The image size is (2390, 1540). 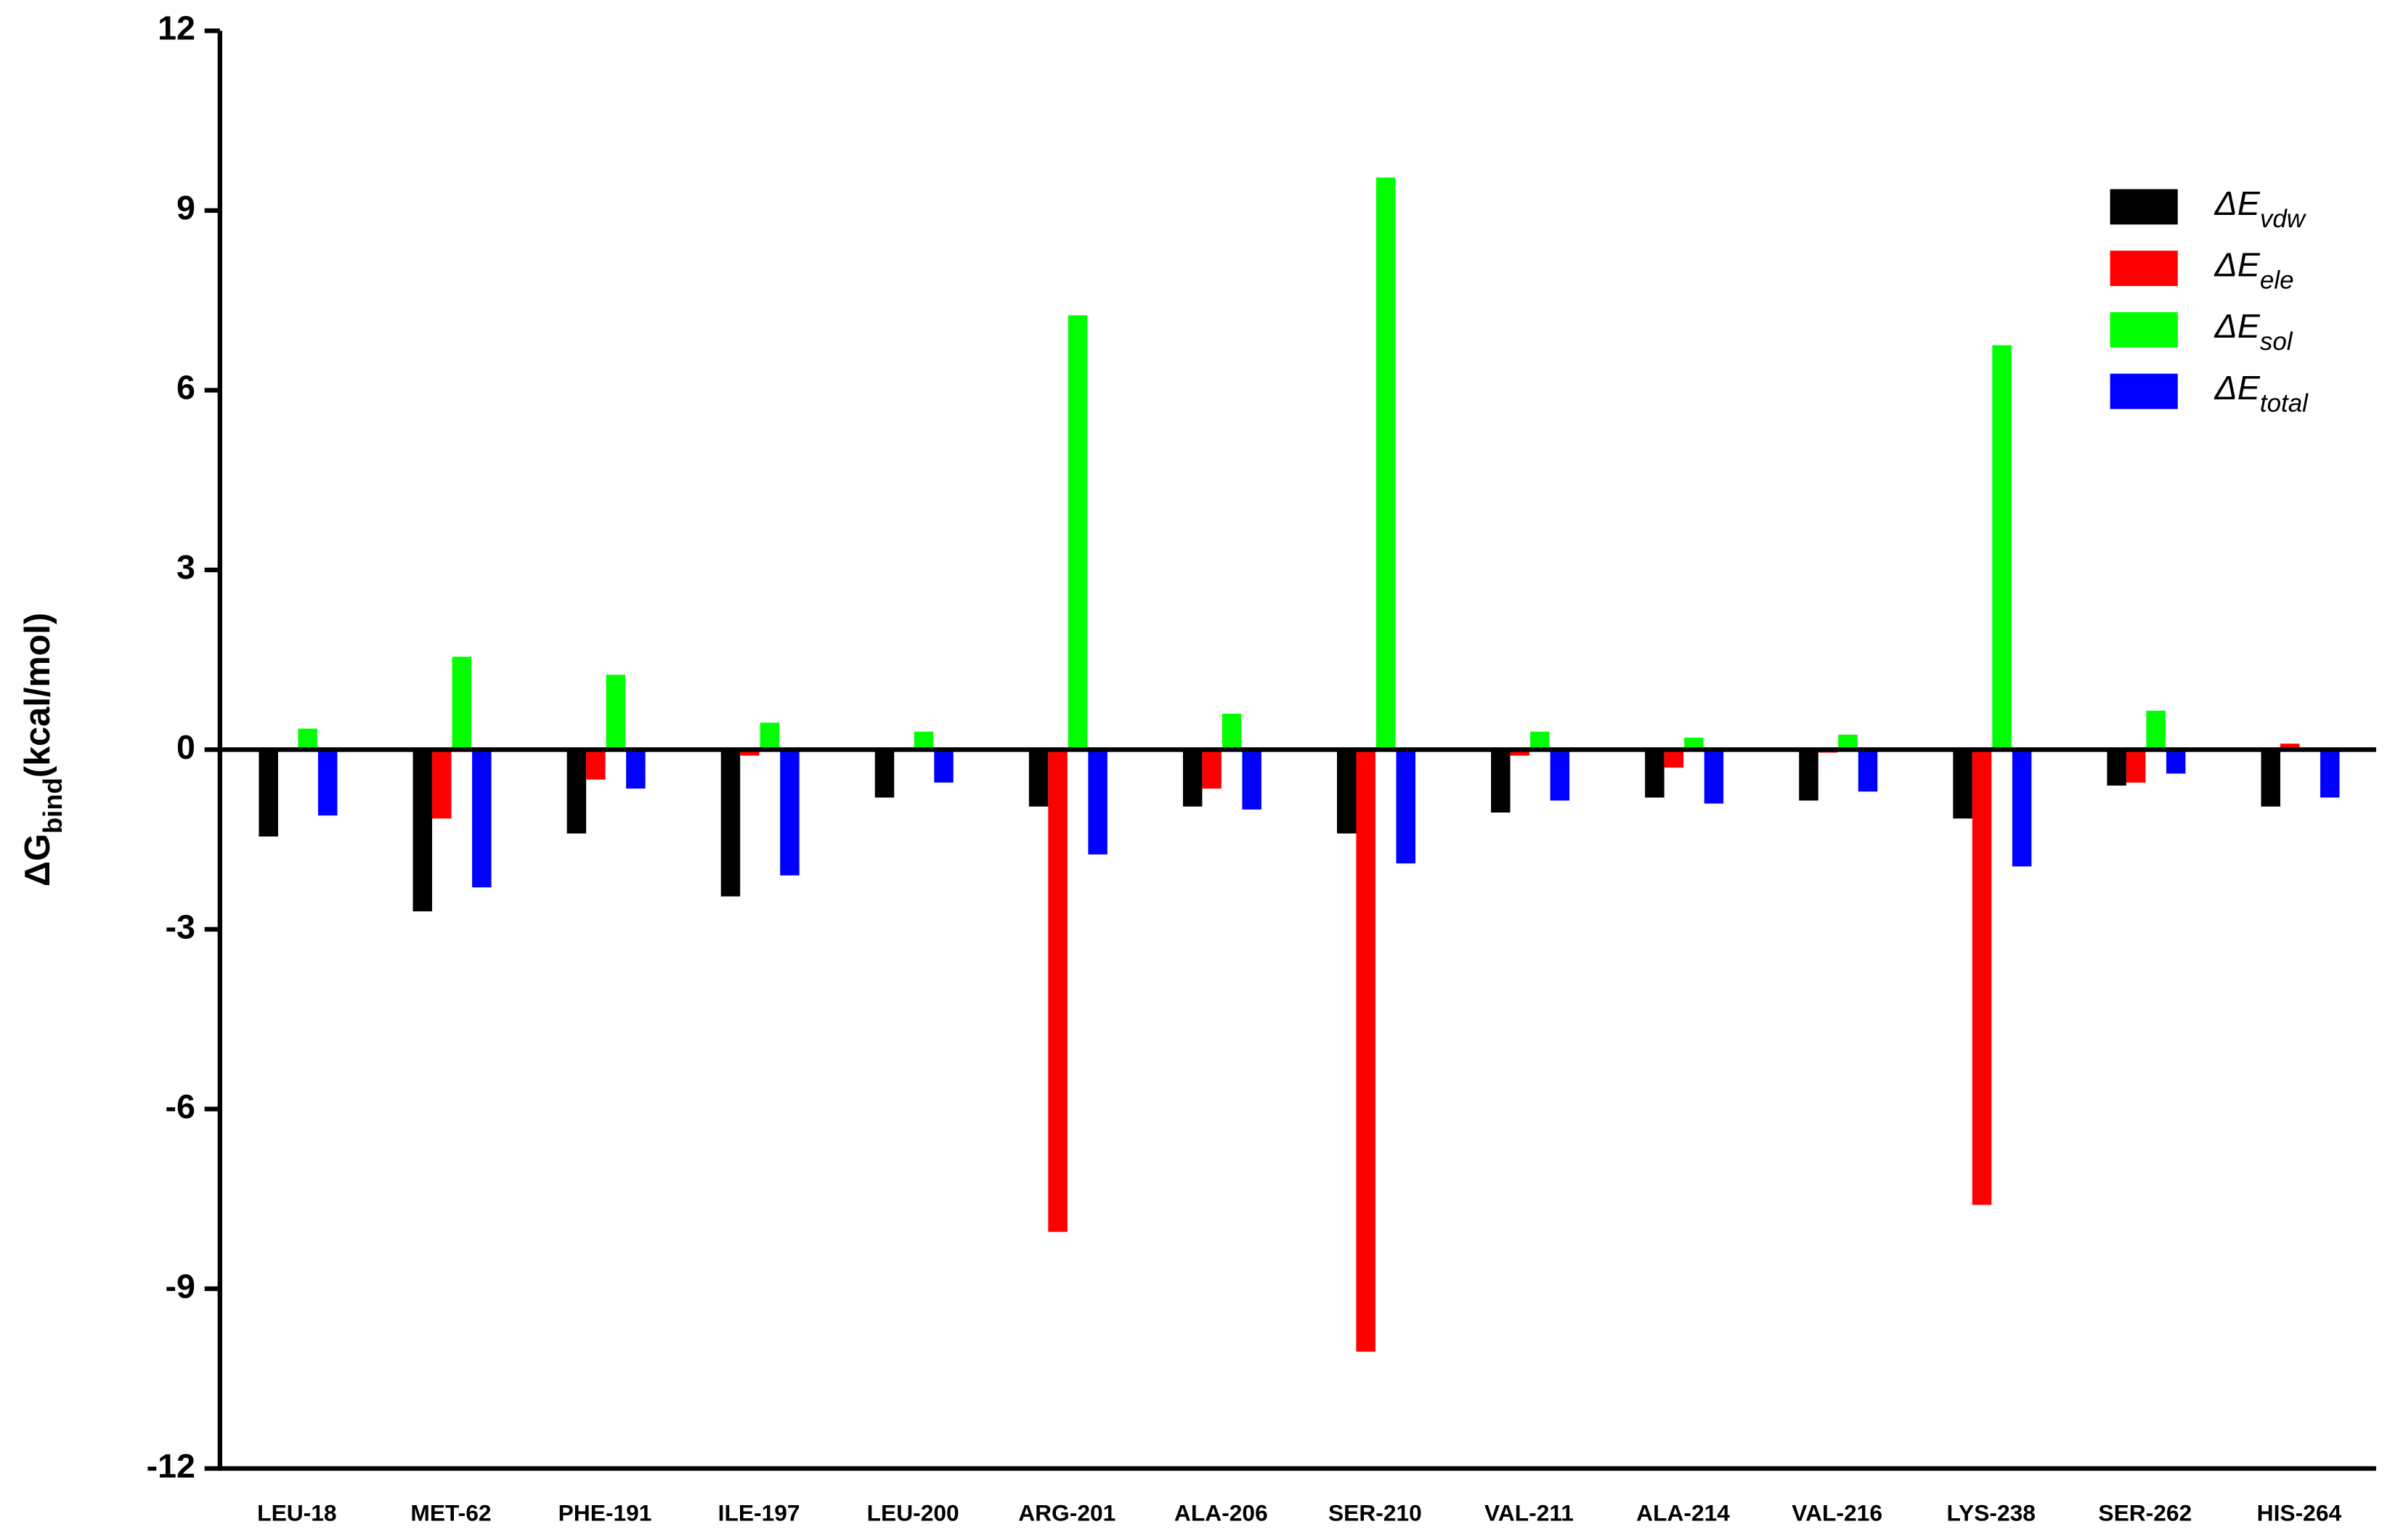 What do you see at coordinates (2254, 270) in the screenshot?
I see `legend-label: ΔEele` at bounding box center [2254, 270].